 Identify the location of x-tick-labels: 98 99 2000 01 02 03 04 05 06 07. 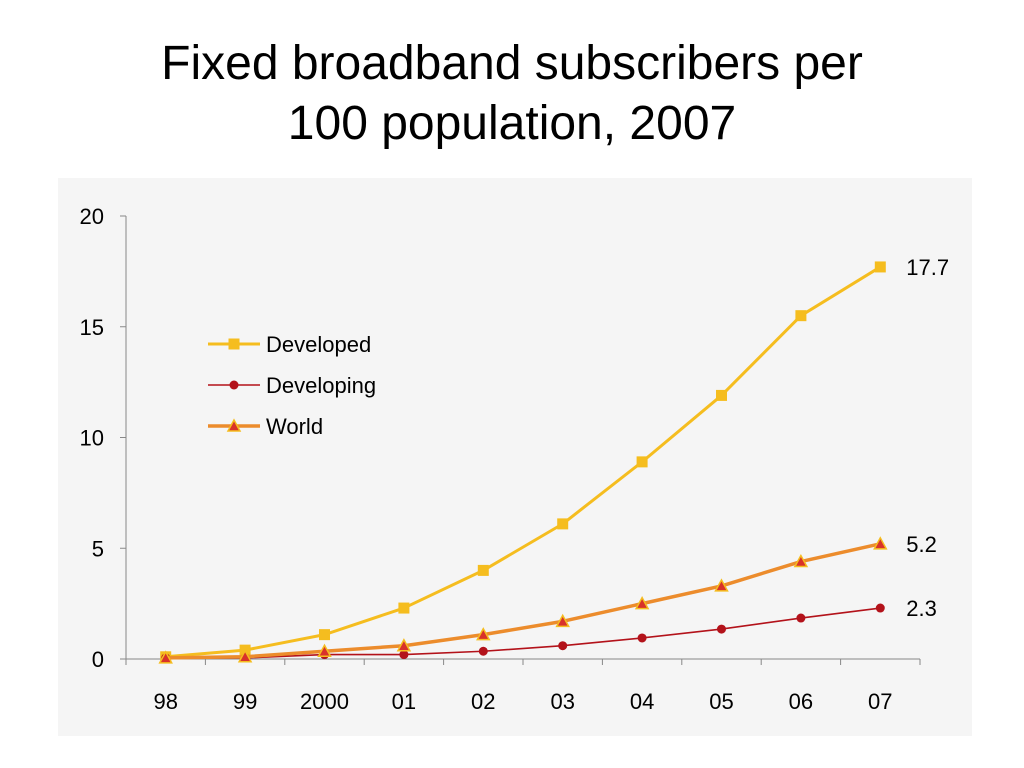
(522, 701).